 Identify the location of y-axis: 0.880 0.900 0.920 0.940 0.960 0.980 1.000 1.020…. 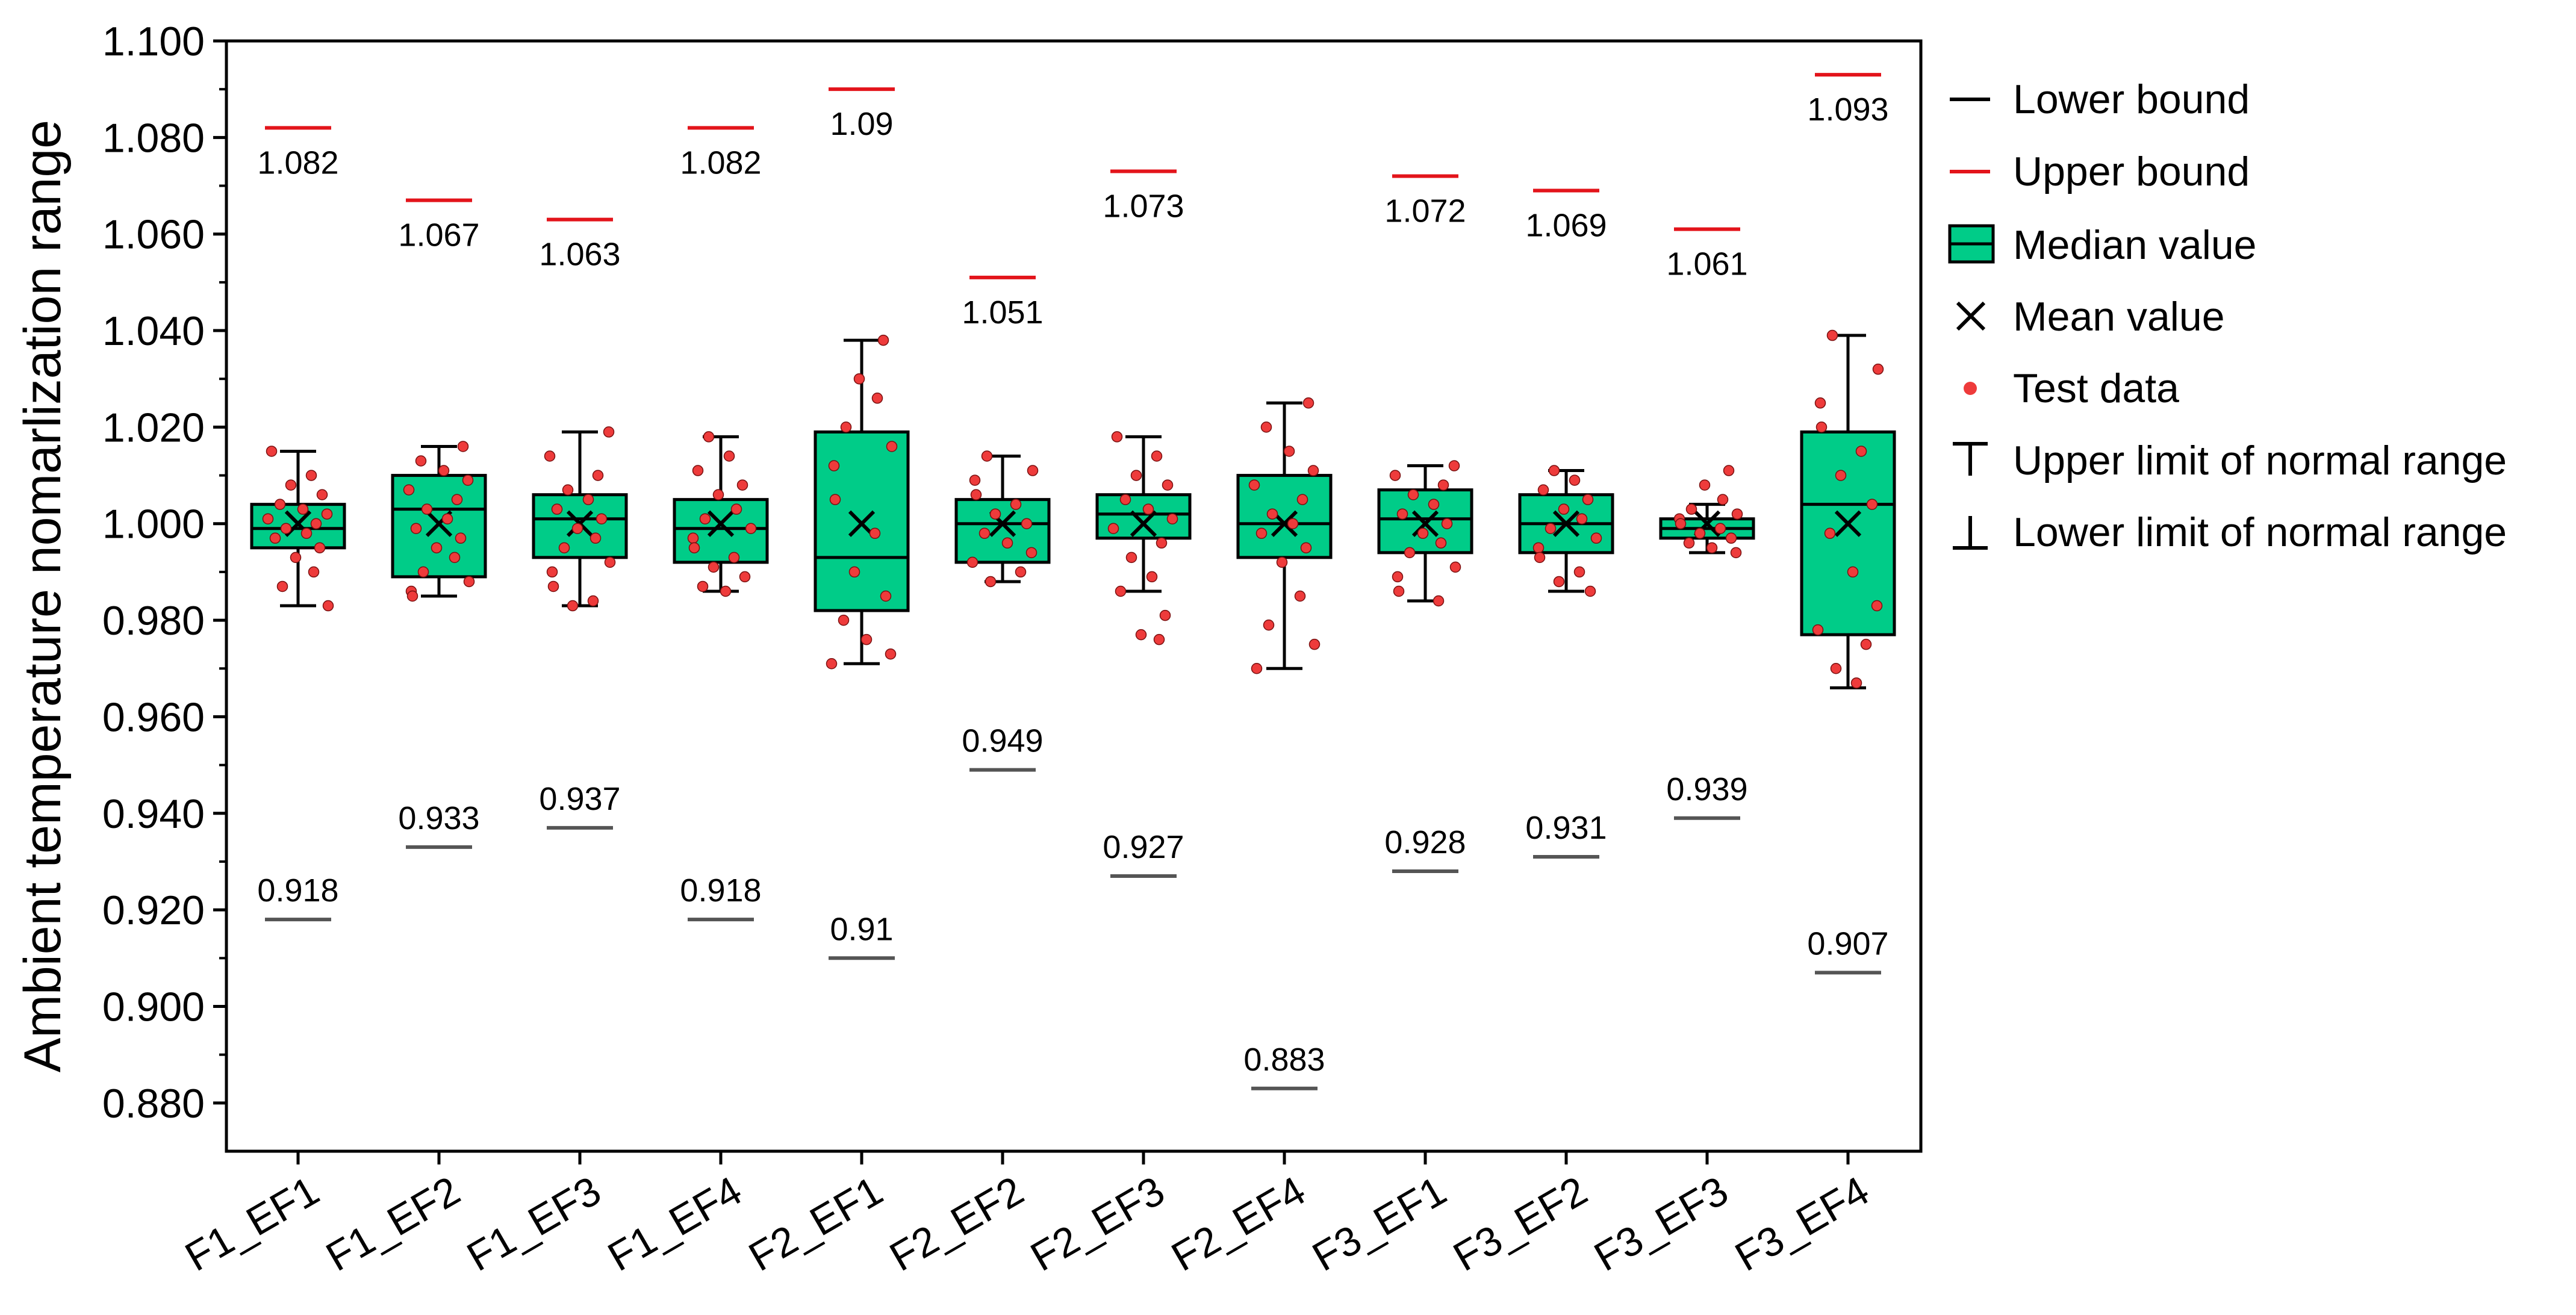
(164, 573).